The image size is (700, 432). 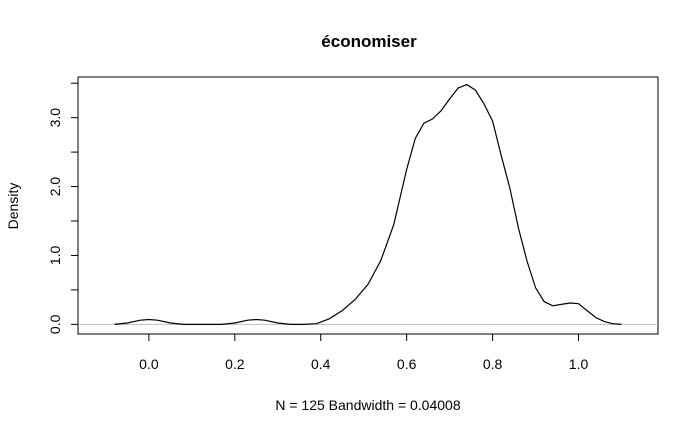 I want to click on x-tick-label: 0.2, so click(x=235, y=364).